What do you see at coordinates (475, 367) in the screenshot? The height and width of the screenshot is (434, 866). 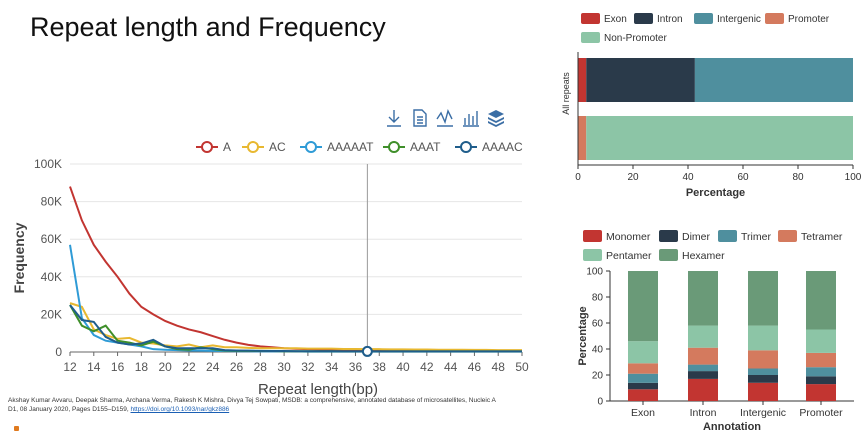 I see `x-tick-label: 46` at bounding box center [475, 367].